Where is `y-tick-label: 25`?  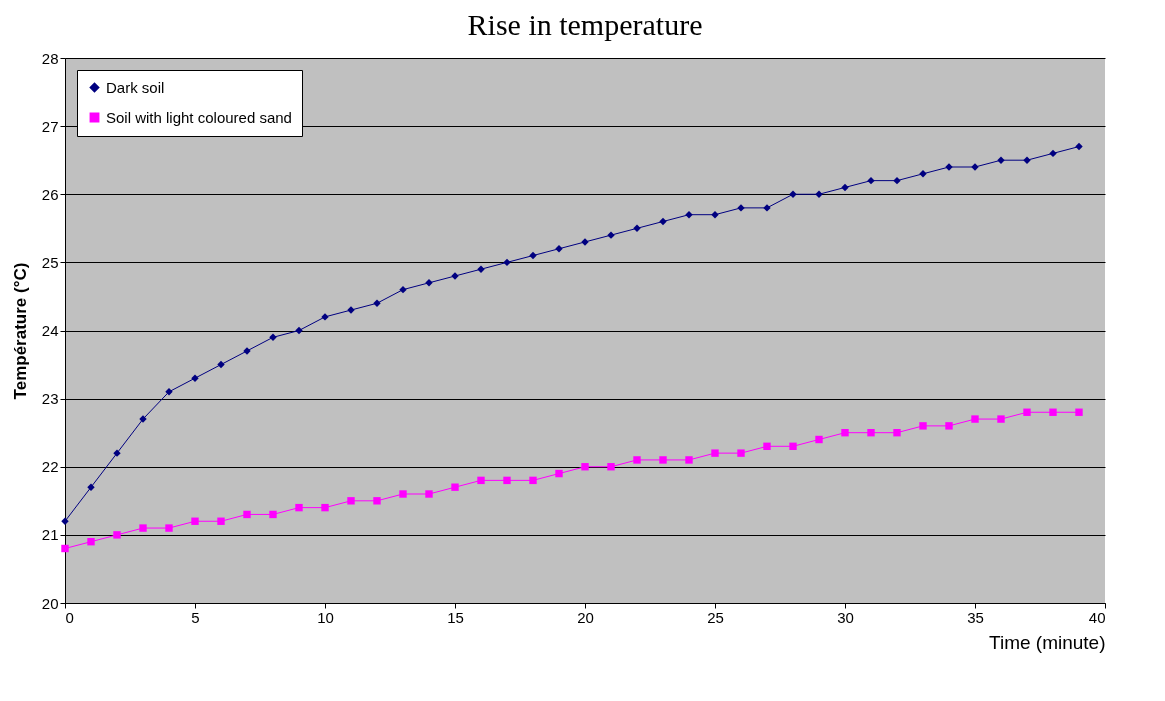 y-tick-label: 25 is located at coordinates (50, 262).